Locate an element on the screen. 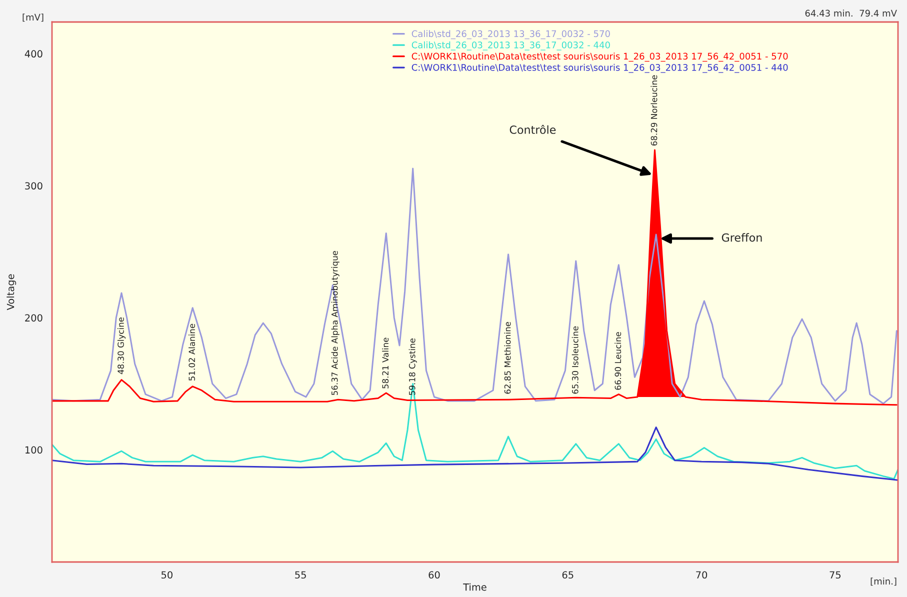  annotation: 56.37 Acide Alpha Aminobutyrique is located at coordinates (335, 322).